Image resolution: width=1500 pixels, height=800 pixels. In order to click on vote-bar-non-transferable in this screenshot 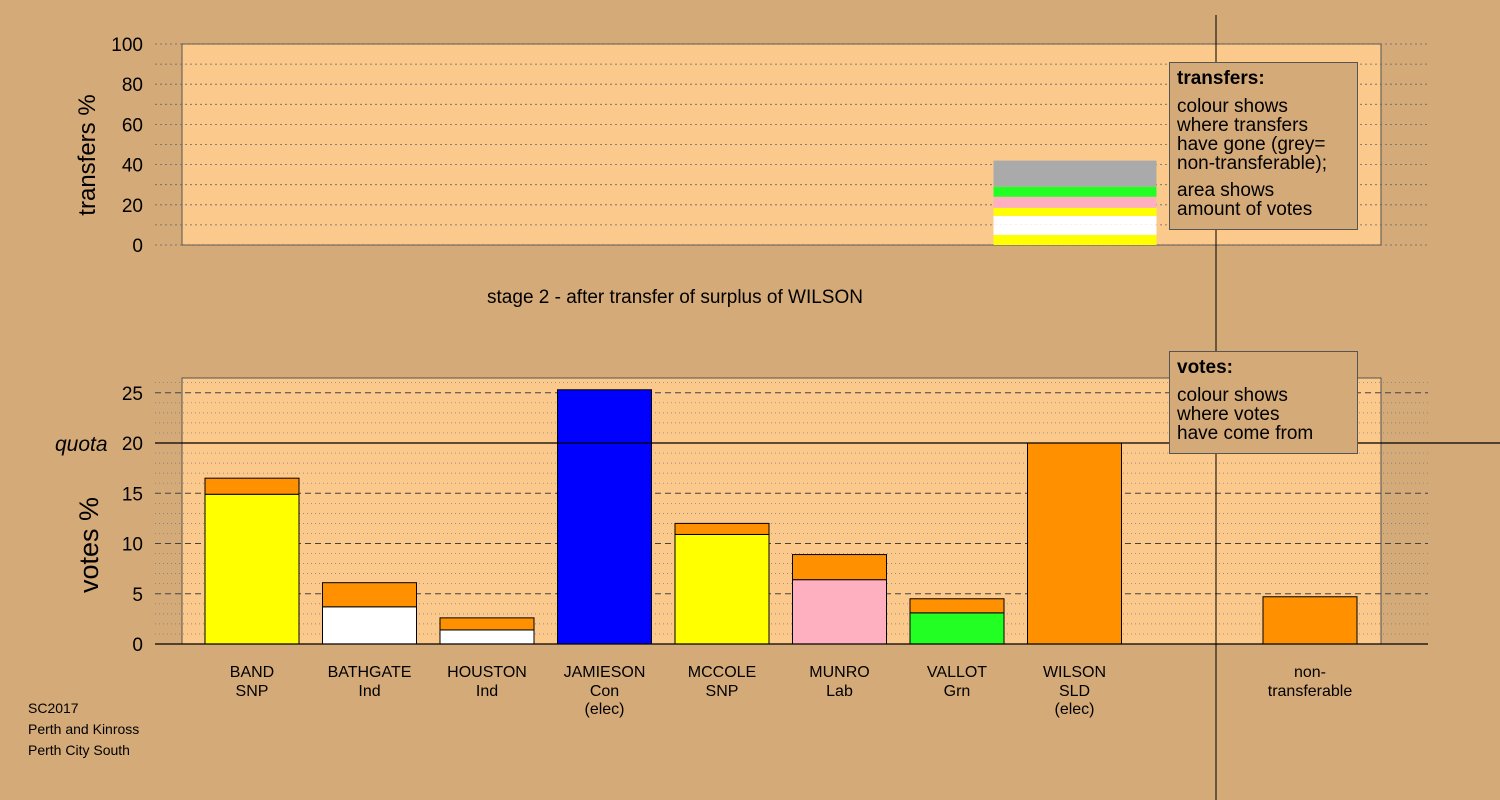, I will do `click(1310, 620)`.